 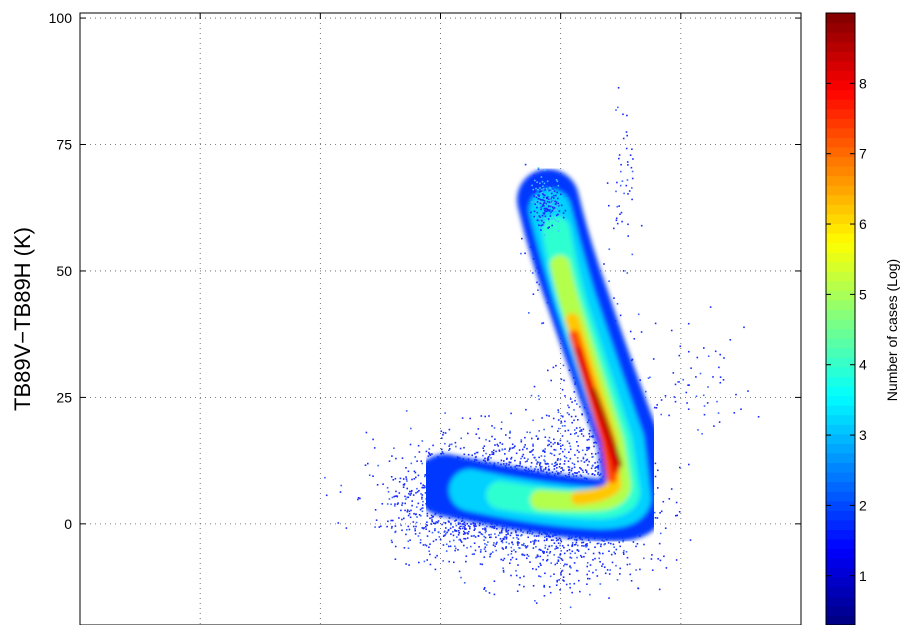 I want to click on colorbar-tick-label: 6, so click(x=863, y=224).